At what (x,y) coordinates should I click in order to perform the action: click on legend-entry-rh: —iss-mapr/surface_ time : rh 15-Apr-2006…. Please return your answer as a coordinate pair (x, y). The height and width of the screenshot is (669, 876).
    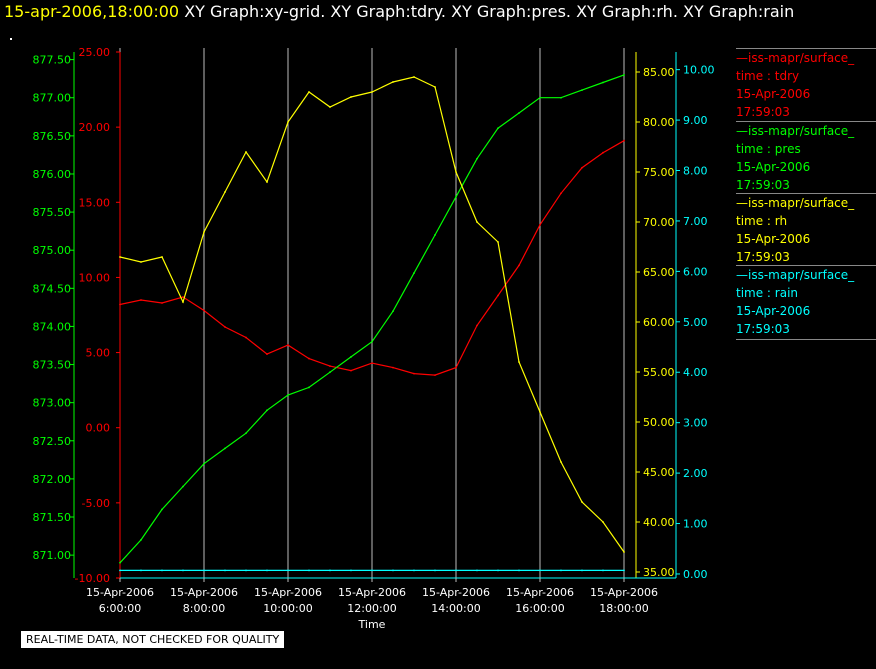
    Looking at the image, I should click on (806, 229).